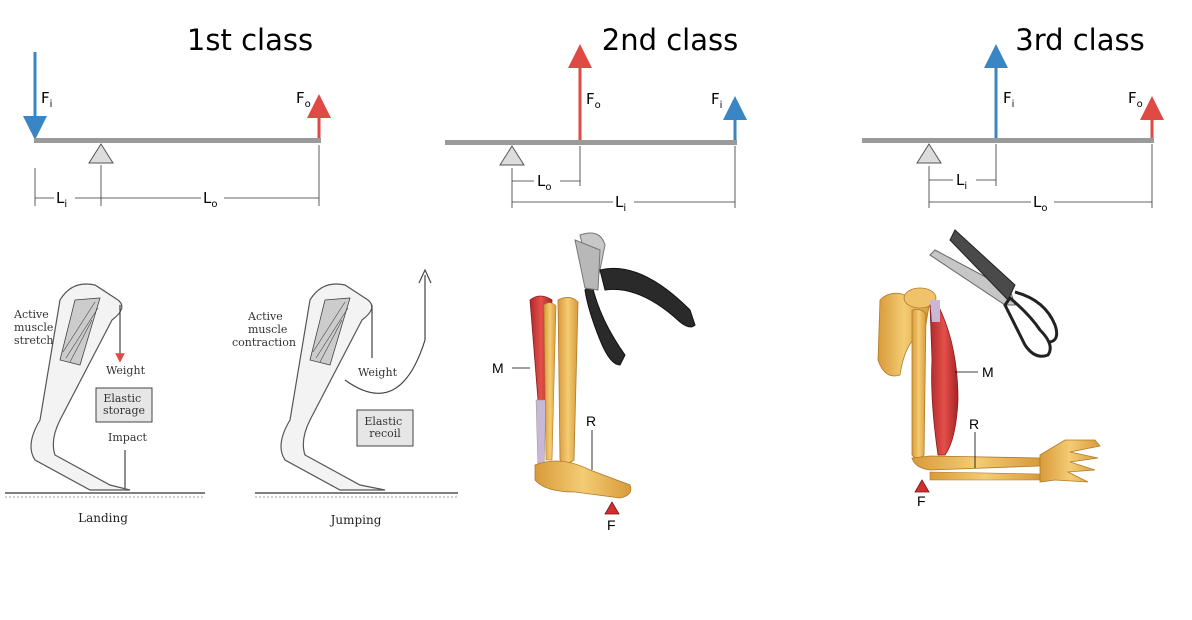 Image resolution: width=1192 pixels, height=620 pixels. What do you see at coordinates (989, 398) in the screenshot?
I see `arm-lever-illustration: M R F` at bounding box center [989, 398].